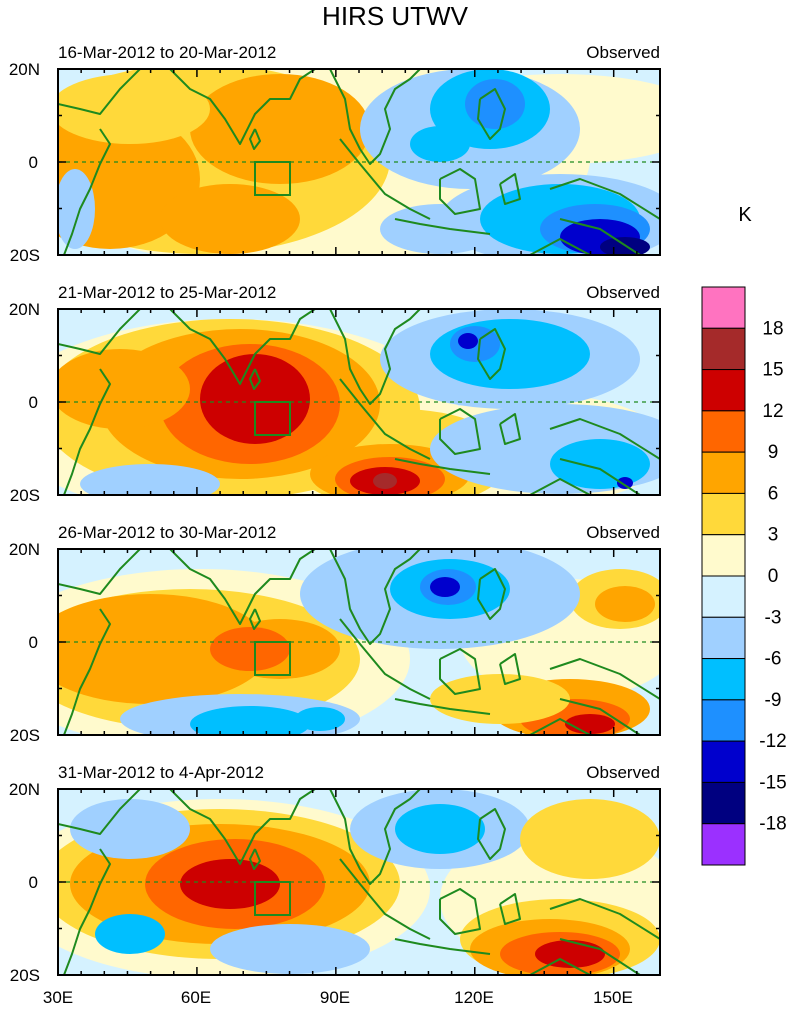 This screenshot has height=1013, width=791. I want to click on colorbar: 18 15 12 9 6 3 0 -3 -6 -9 -12 -15 -18, so click(744, 576).